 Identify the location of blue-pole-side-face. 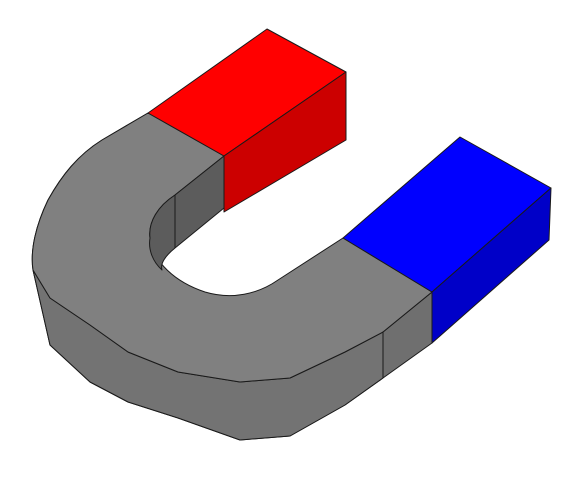
(491, 265).